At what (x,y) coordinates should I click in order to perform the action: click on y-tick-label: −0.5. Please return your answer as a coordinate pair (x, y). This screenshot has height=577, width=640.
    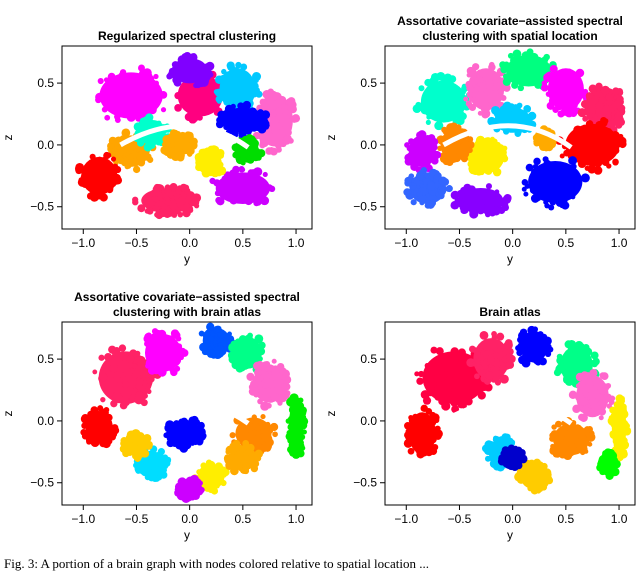
    Looking at the image, I should click on (42, 483).